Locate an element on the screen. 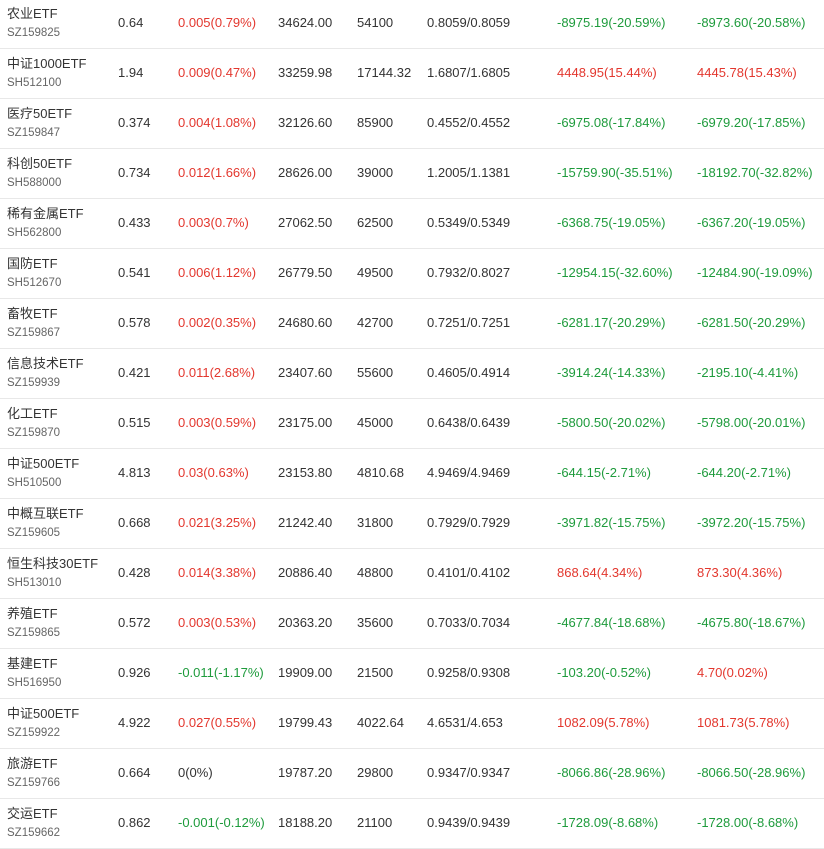 This screenshot has width=824, height=849. current-price: 0.664 is located at coordinates (134, 772).